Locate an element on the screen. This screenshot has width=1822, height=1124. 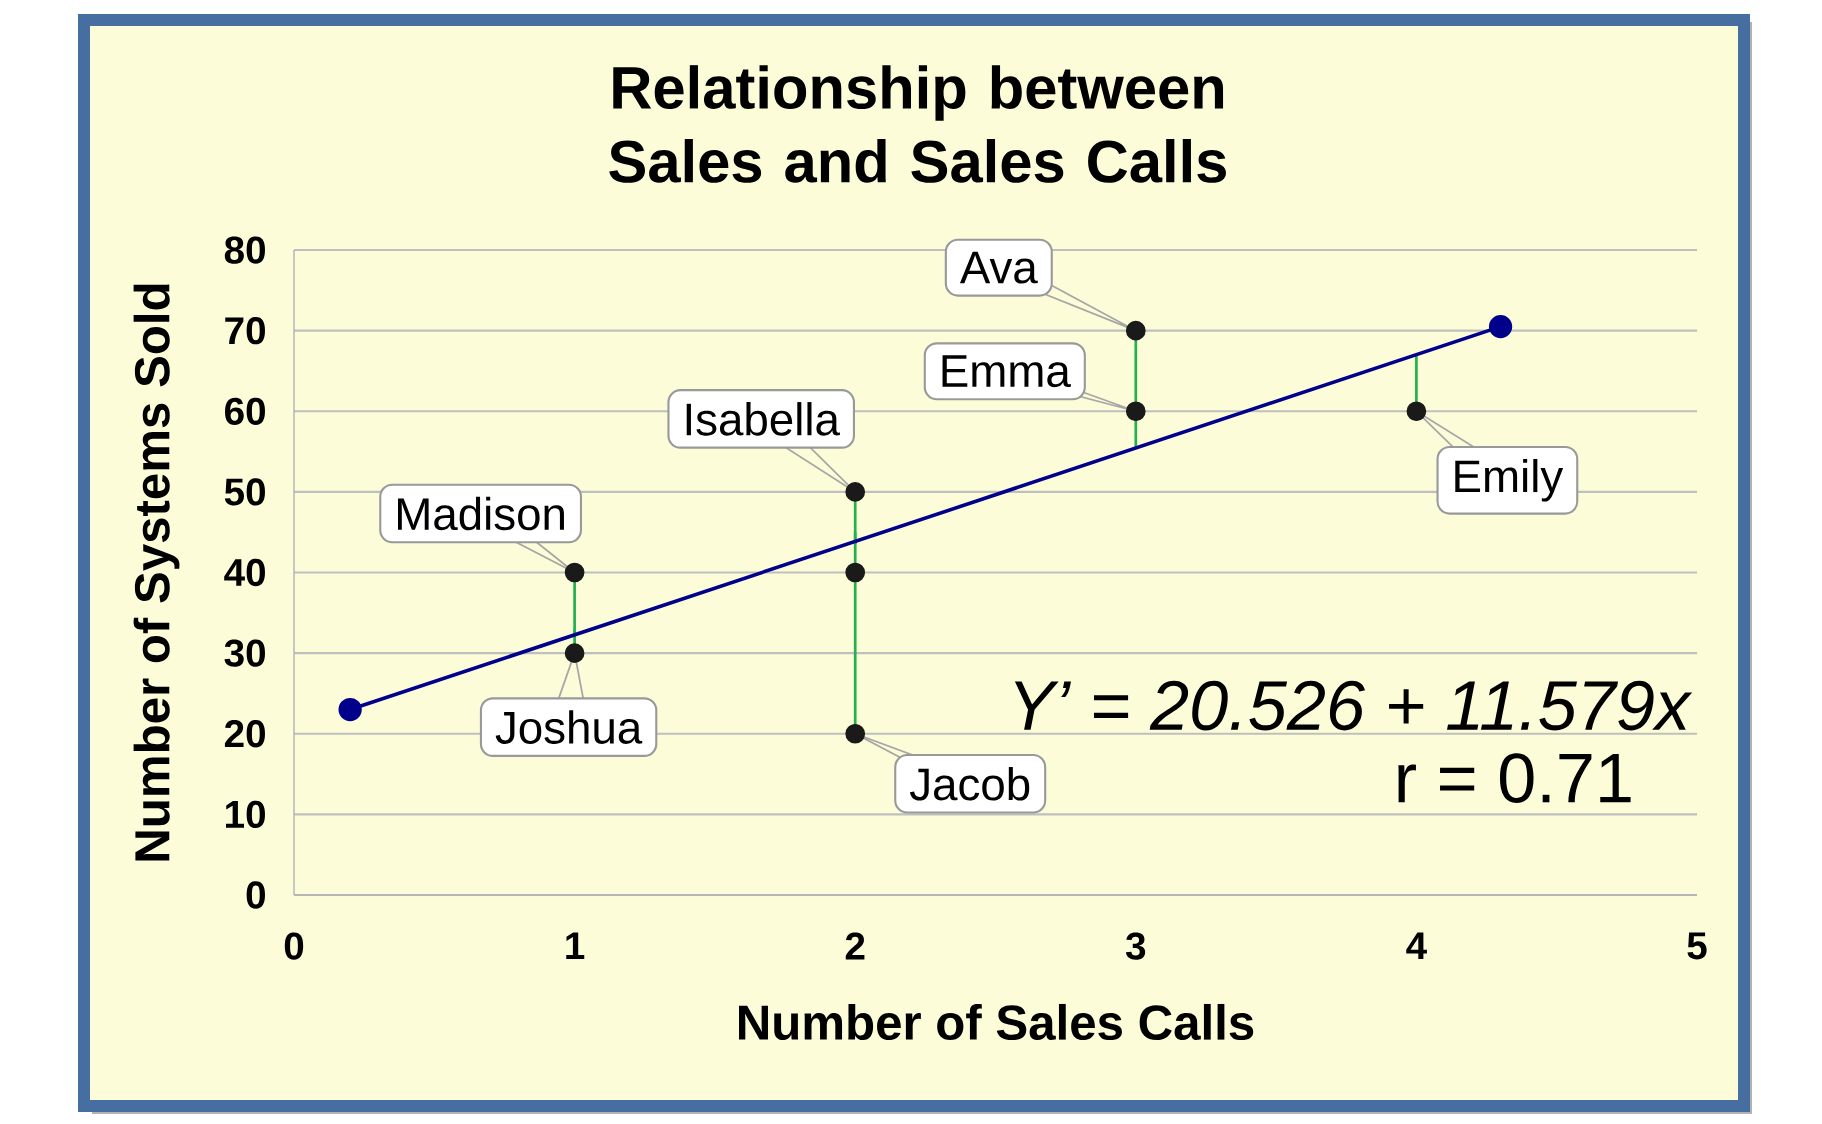
y-axis-title: Number of Systems Sold is located at coordinates (156, 572).